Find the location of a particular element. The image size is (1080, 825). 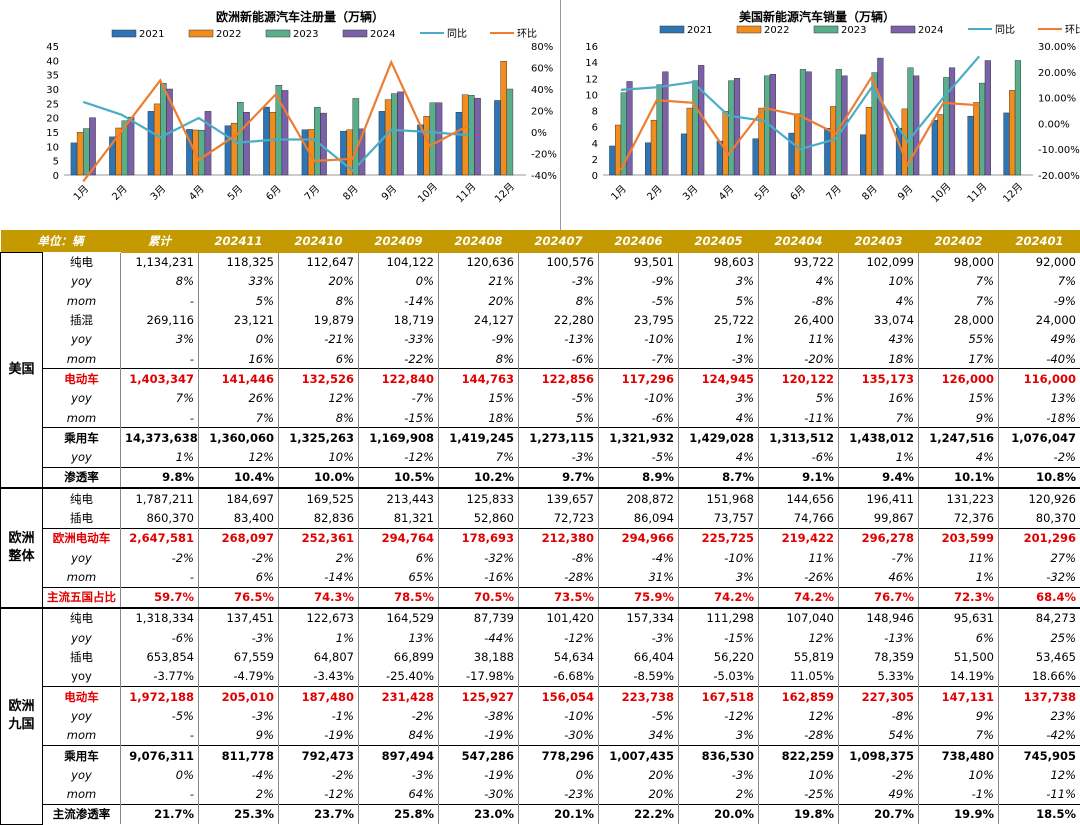

table-cell: 18,719 is located at coordinates (399, 319).